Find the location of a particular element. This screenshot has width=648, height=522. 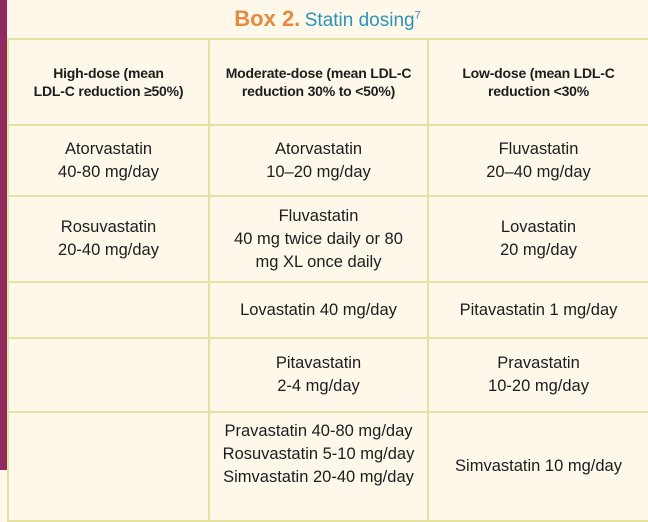

box-title-text: Statin dosing7 is located at coordinates (363, 20).